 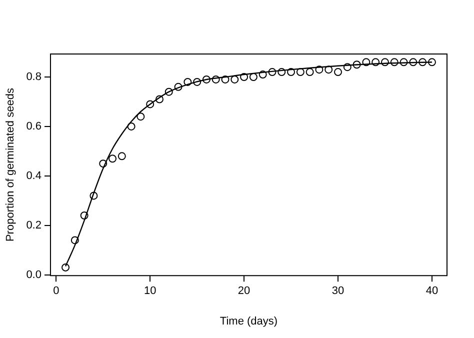 I want to click on y-tick-label: 0.2, so click(x=34, y=225).